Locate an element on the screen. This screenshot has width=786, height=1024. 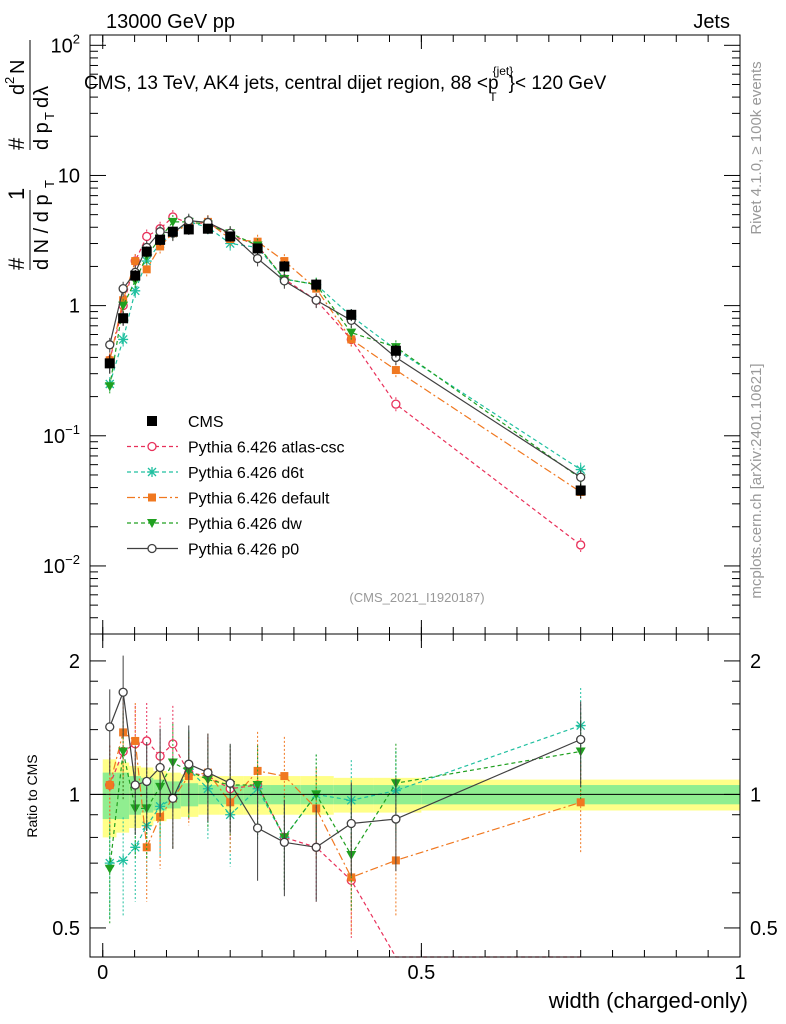
legend-entry: Pythia 6.426 default is located at coordinates (228, 499).